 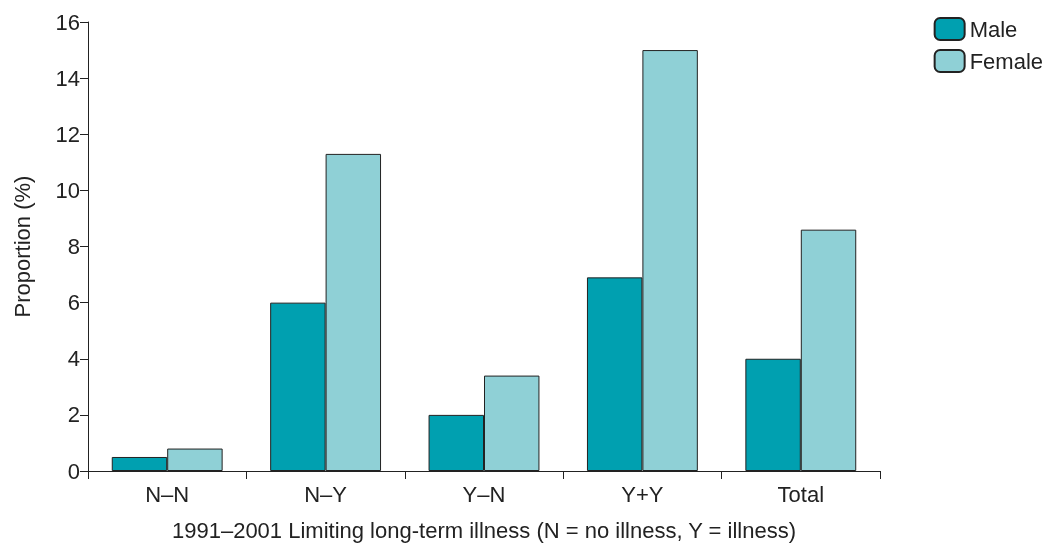 What do you see at coordinates (167, 494) in the screenshot?
I see `x-tick-label: N–N` at bounding box center [167, 494].